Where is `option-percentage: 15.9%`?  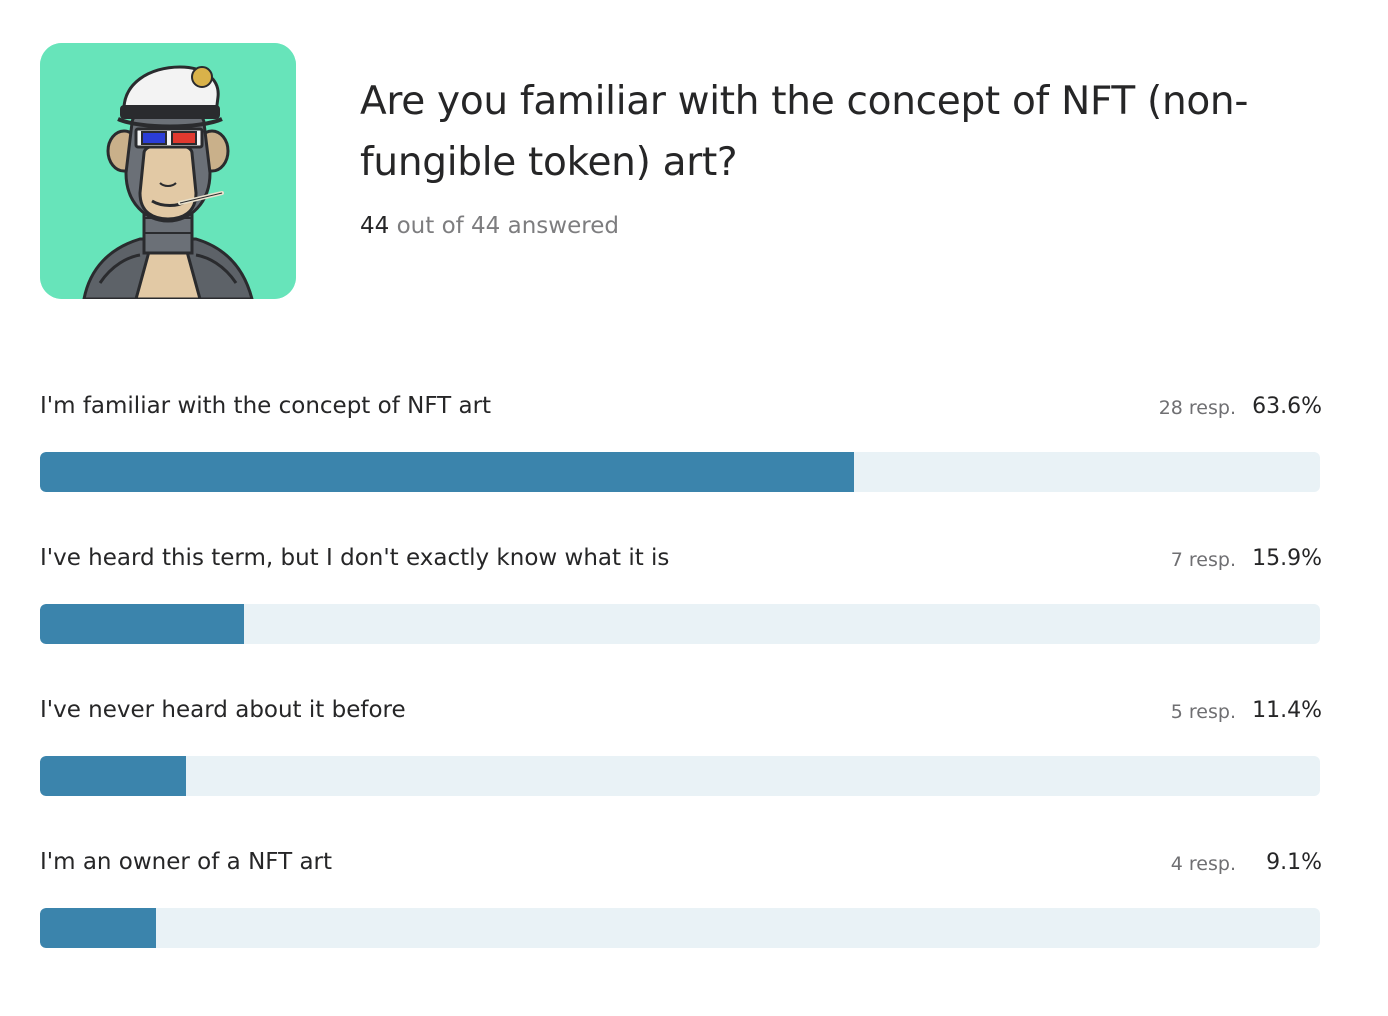 option-percentage: 15.9% is located at coordinates (1287, 558).